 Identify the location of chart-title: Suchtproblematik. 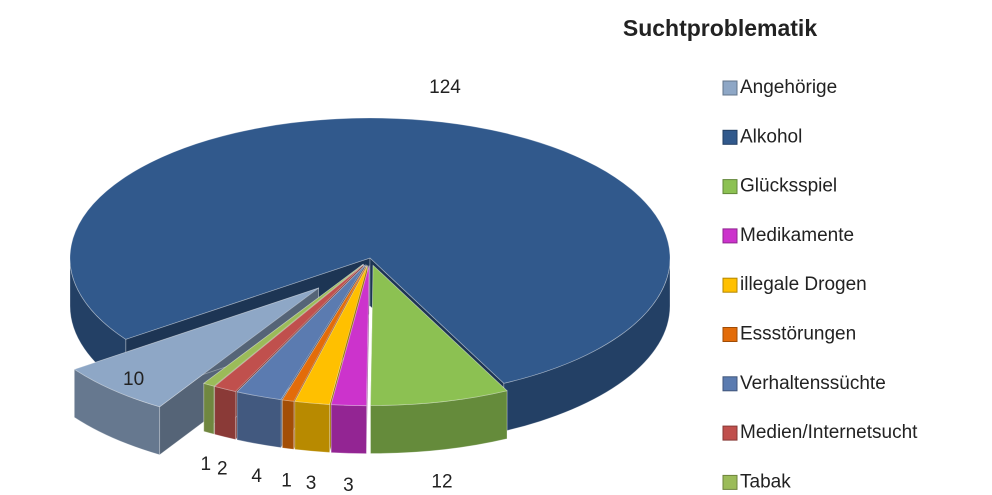
(720, 28).